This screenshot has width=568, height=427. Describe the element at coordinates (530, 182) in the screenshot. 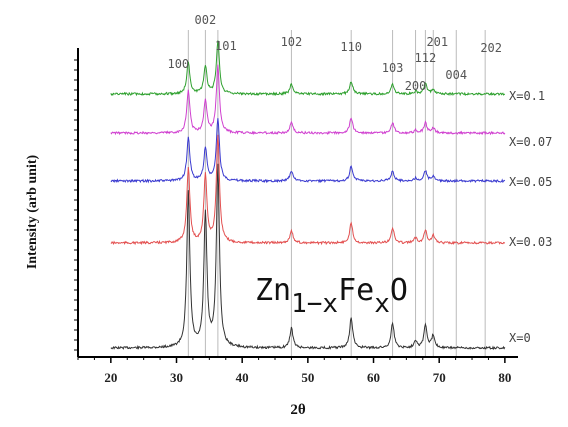

I see `series-label: X=0.05` at that location.